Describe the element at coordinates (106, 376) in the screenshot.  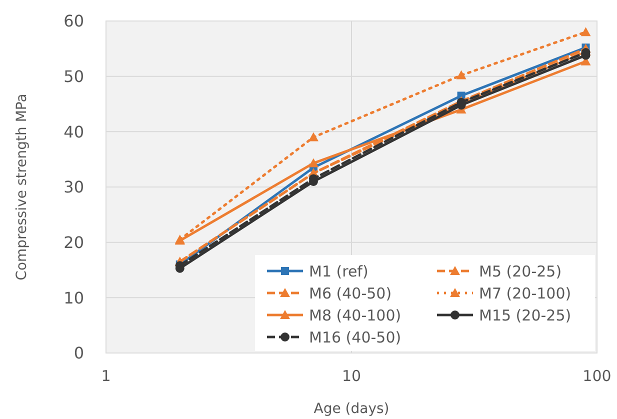
I see `x-tick-label: 1` at that location.